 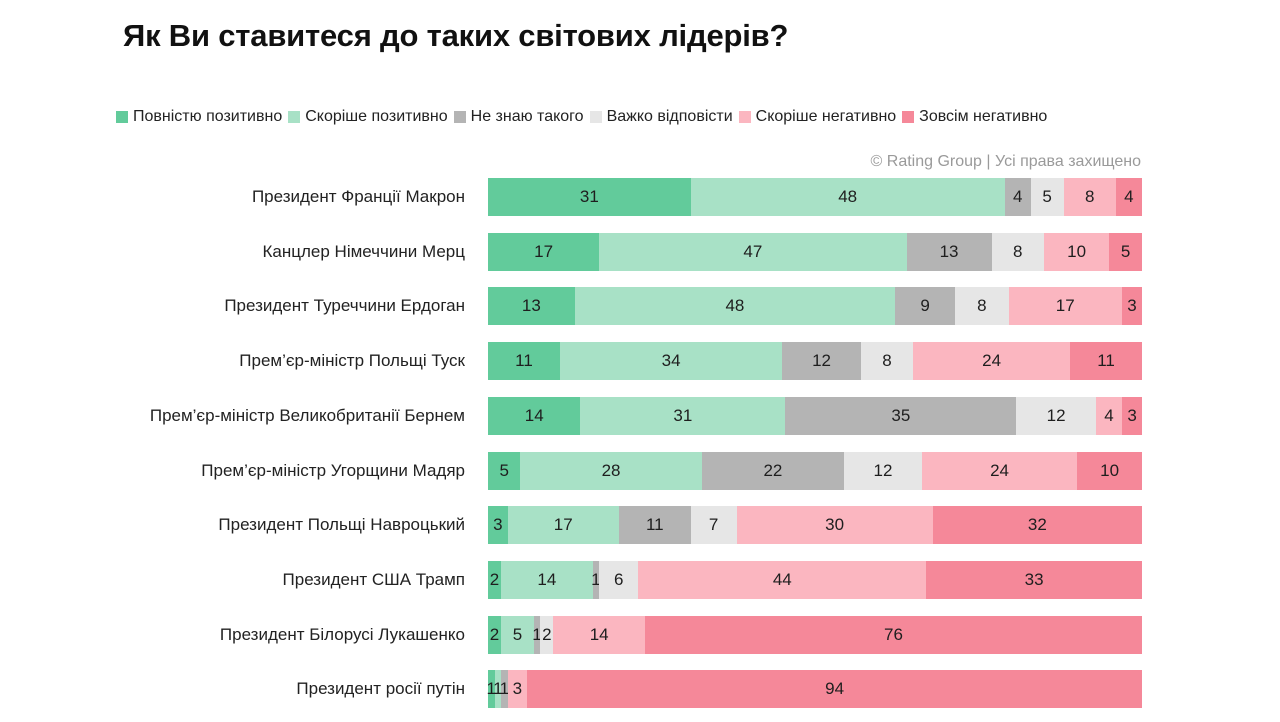 I want to click on data-label: 34, so click(x=671, y=361).